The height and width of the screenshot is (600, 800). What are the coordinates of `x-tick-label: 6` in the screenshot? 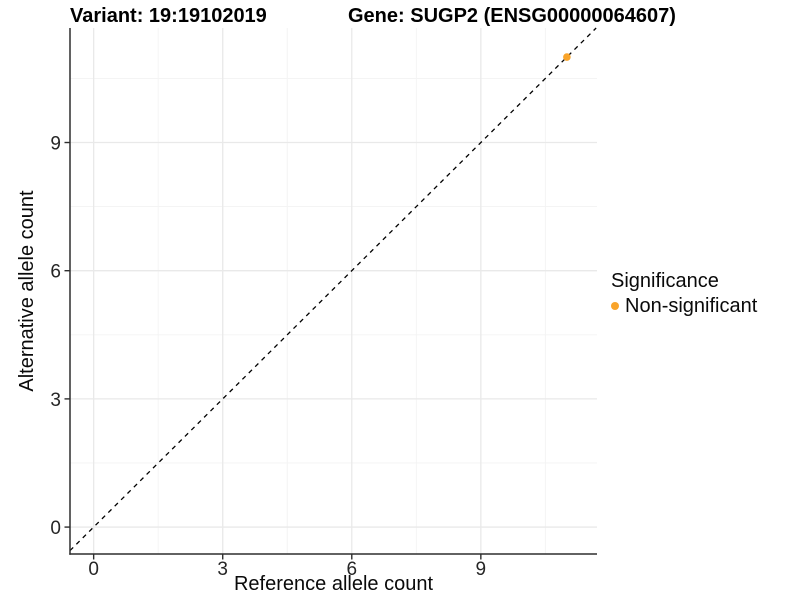 It's located at (351, 569).